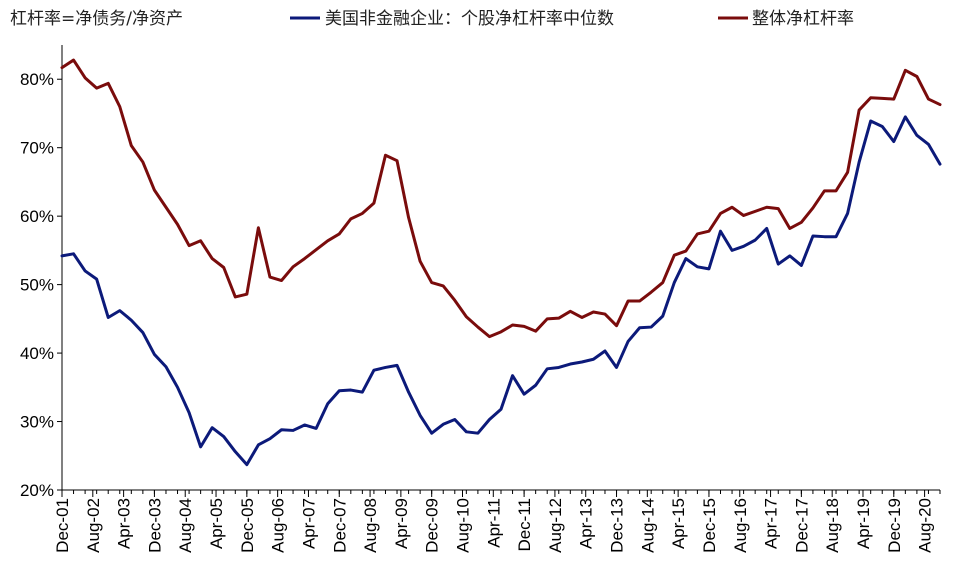 The height and width of the screenshot is (583, 956). What do you see at coordinates (832, 525) in the screenshot?
I see `x-tick-label: Aug-18` at bounding box center [832, 525].